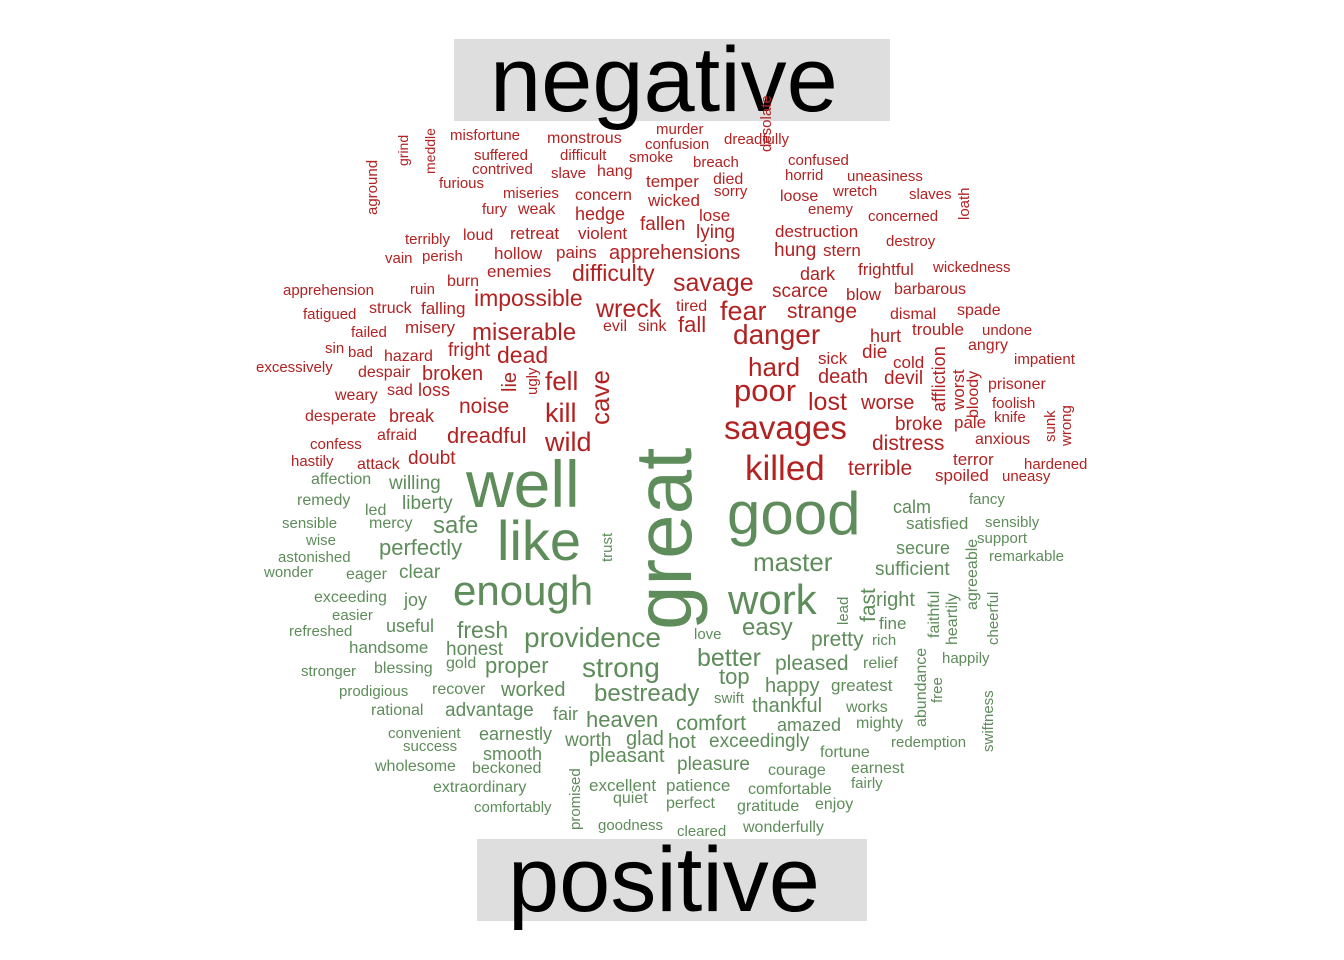 The width and height of the screenshot is (1344, 960). What do you see at coordinates (568, 442) in the screenshot?
I see `word-negative-wild: wild` at bounding box center [568, 442].